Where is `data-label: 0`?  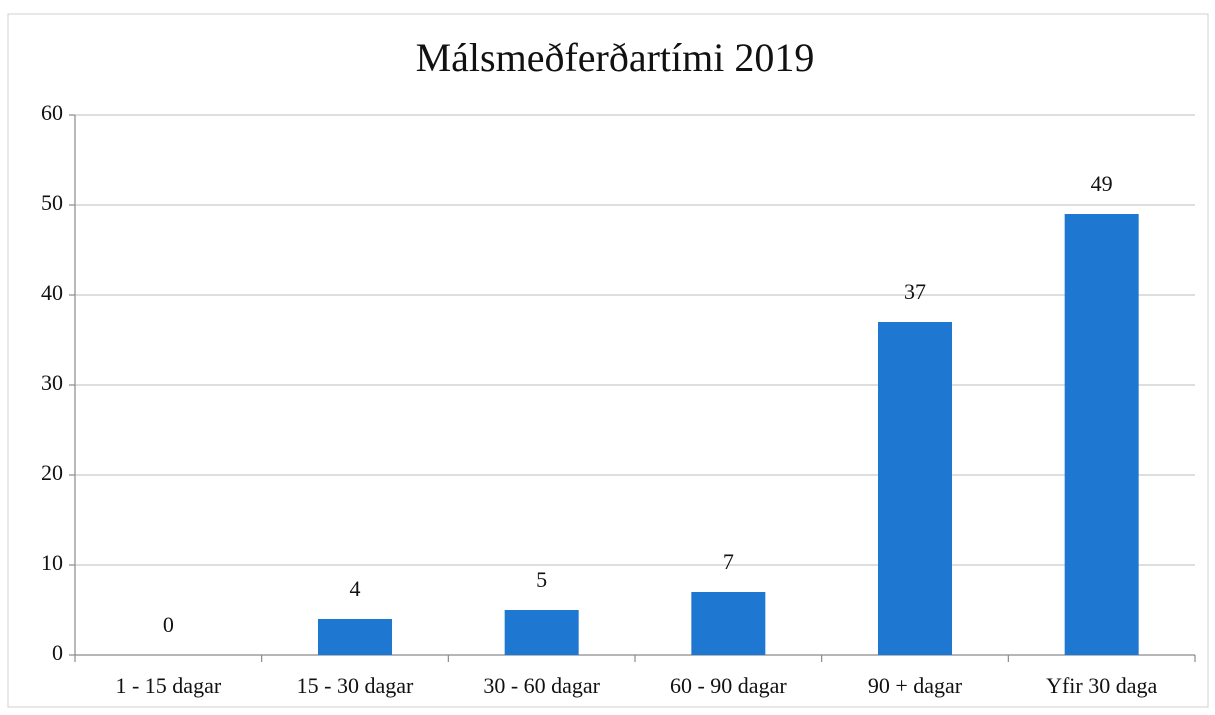 data-label: 0 is located at coordinates (168, 624).